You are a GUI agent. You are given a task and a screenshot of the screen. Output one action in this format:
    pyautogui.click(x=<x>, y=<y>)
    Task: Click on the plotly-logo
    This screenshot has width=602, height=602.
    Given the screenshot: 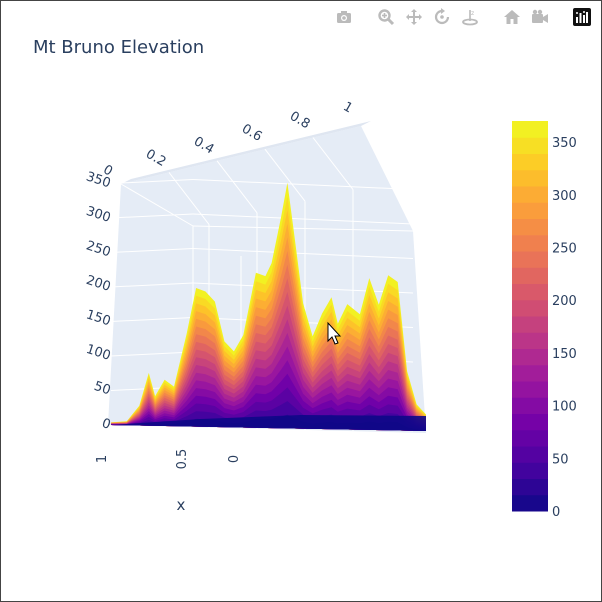 What is the action you would take?
    pyautogui.click(x=582, y=17)
    